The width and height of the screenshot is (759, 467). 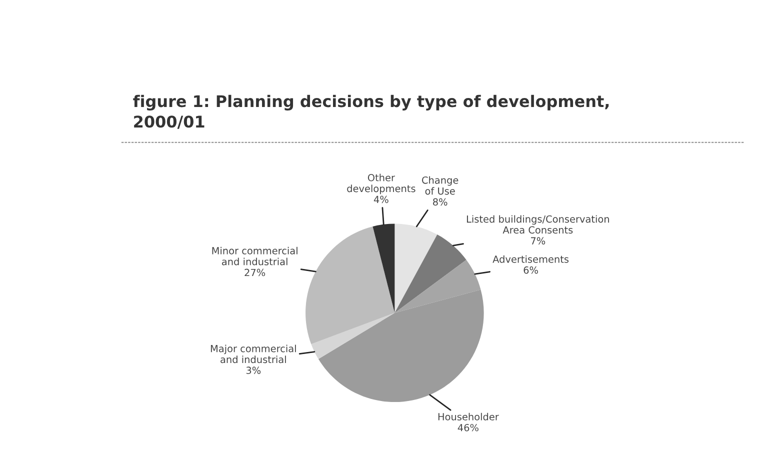 I want to click on data-label: 46%, so click(x=468, y=428).